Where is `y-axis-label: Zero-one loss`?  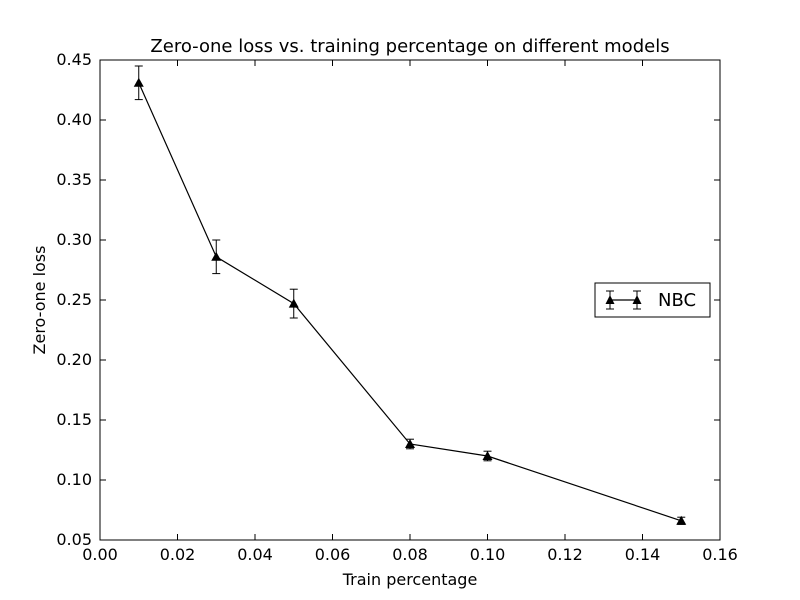
y-axis-label: Zero-one loss is located at coordinates (39, 300).